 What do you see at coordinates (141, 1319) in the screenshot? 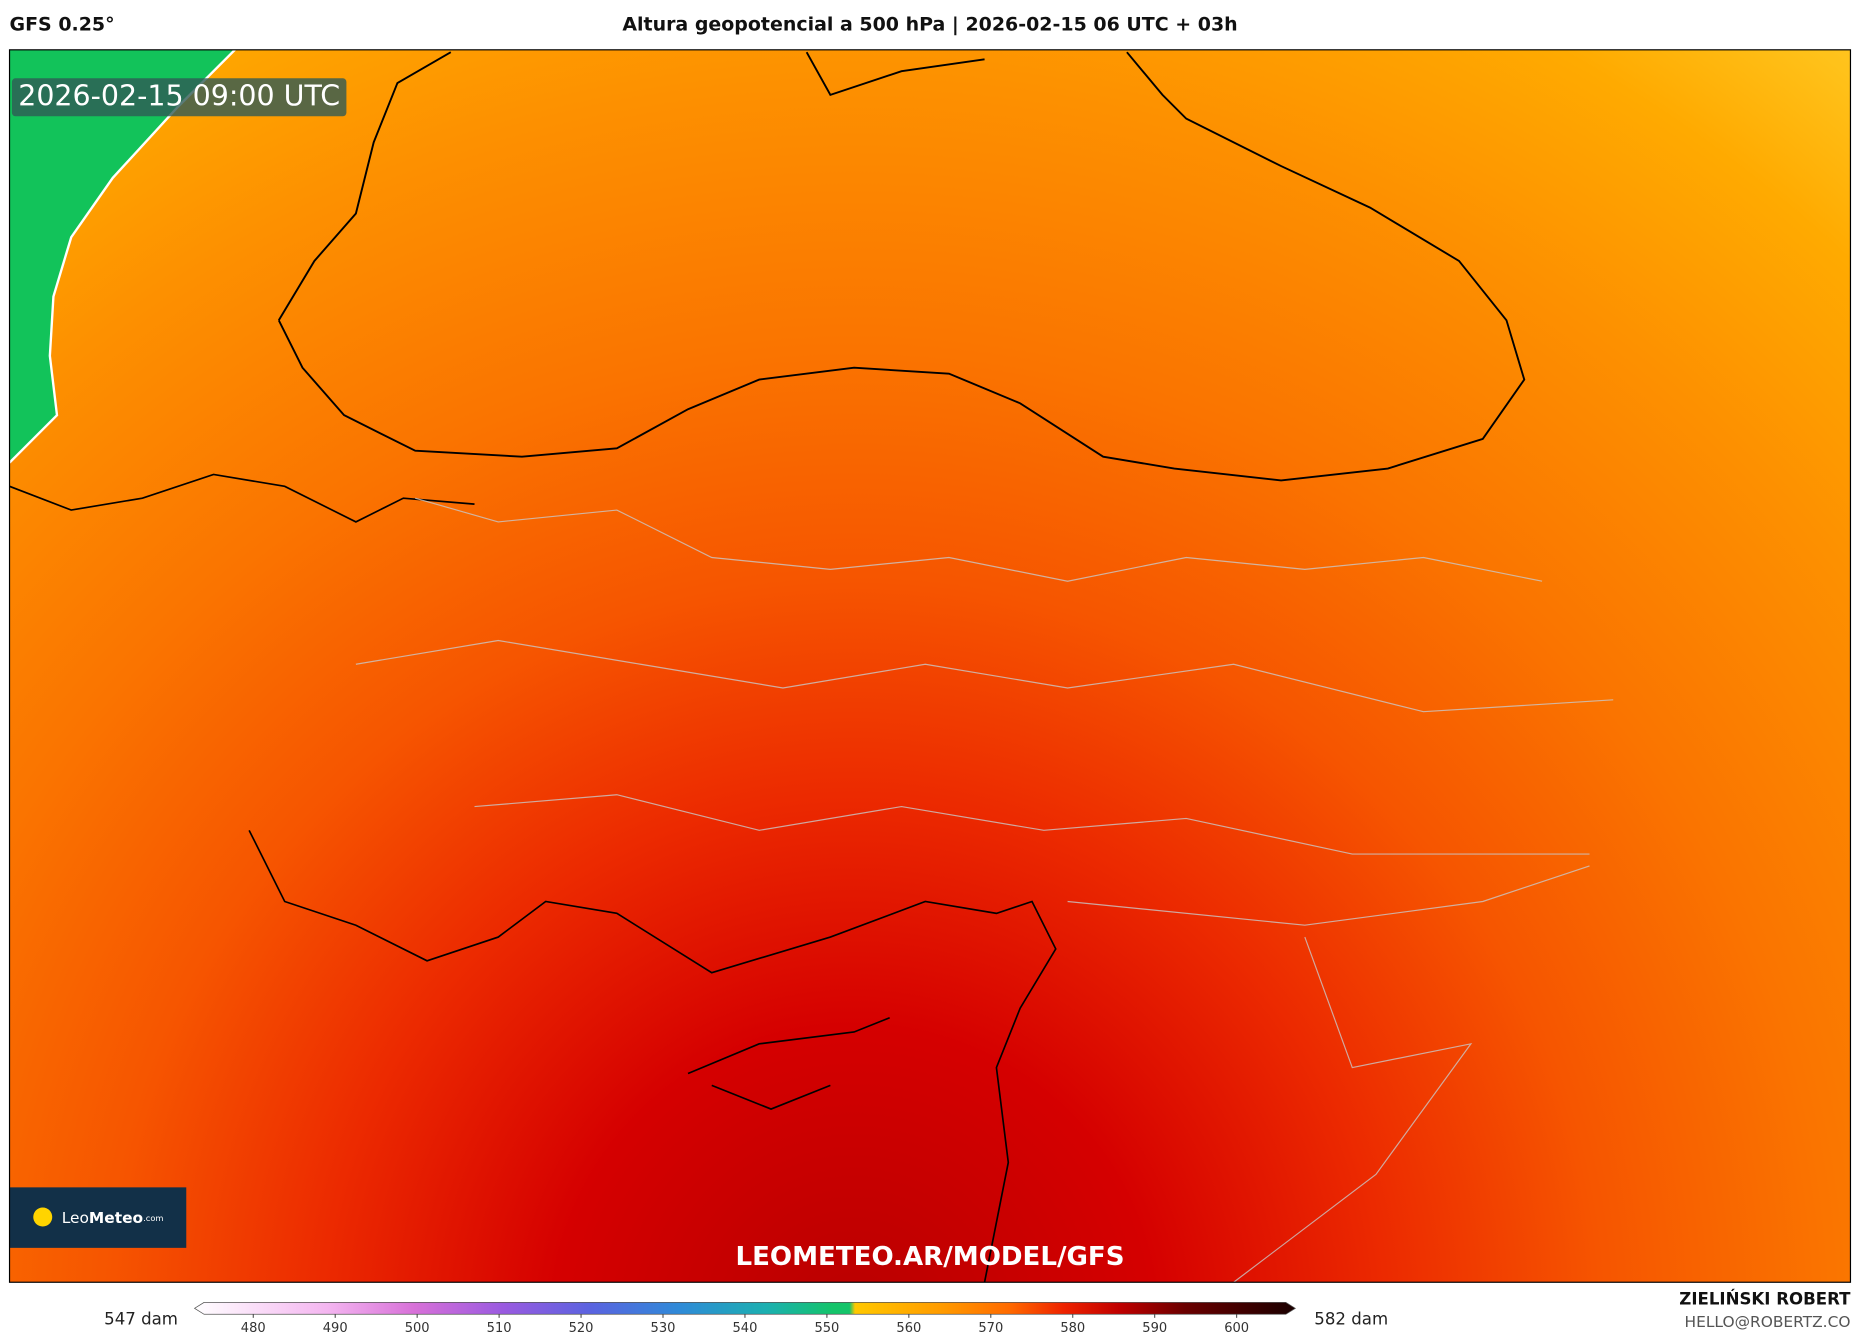
I see `colorbar-min-label: 547 dam` at bounding box center [141, 1319].